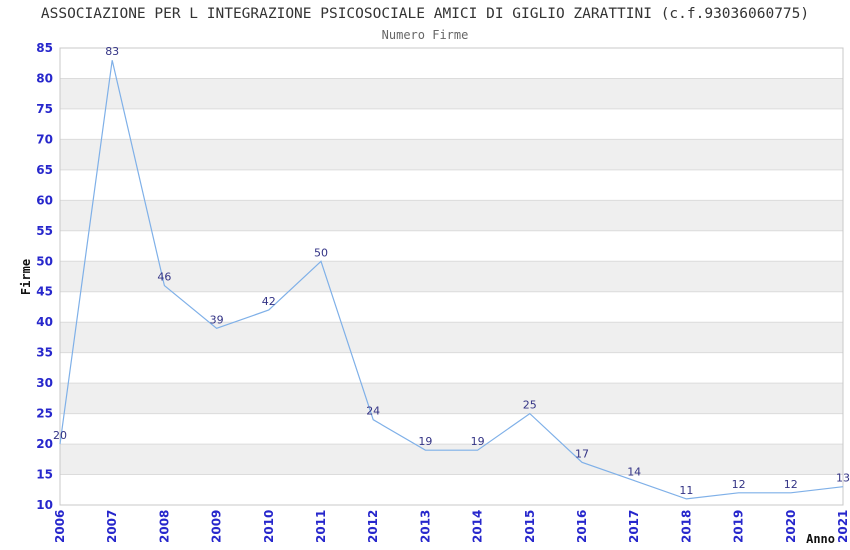 The width and height of the screenshot is (850, 550). Describe the element at coordinates (164, 277) in the screenshot. I see `data-point-label: 46` at that location.